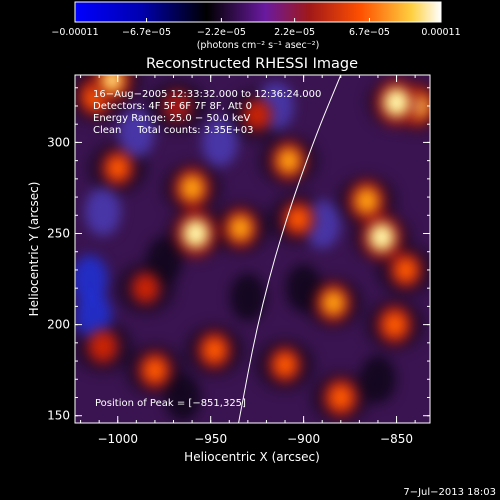 This screenshot has width=500, height=500. Describe the element at coordinates (74, 32) in the screenshot. I see `colorbar-tick-label: −0.00011` at that location.